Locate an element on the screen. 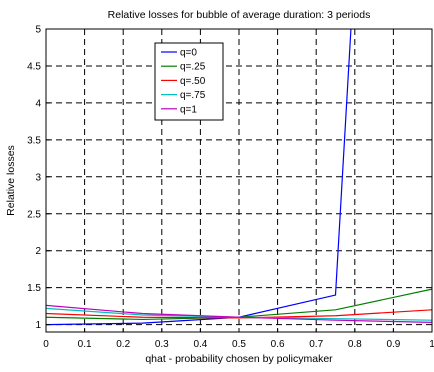 The height and width of the screenshot is (372, 434). y-tick-label: 1 is located at coordinates (38, 325).